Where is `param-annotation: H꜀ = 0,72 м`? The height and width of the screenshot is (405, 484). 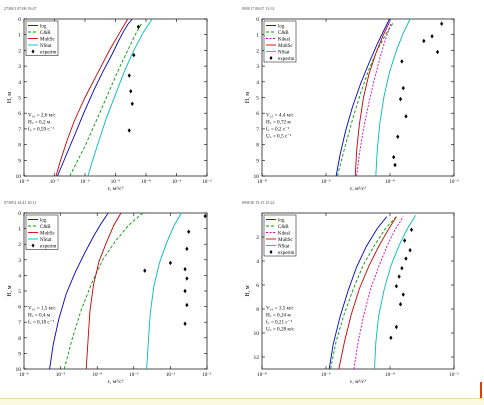 param-annotation: H꜀ = 0,72 м is located at coordinates (278, 122).